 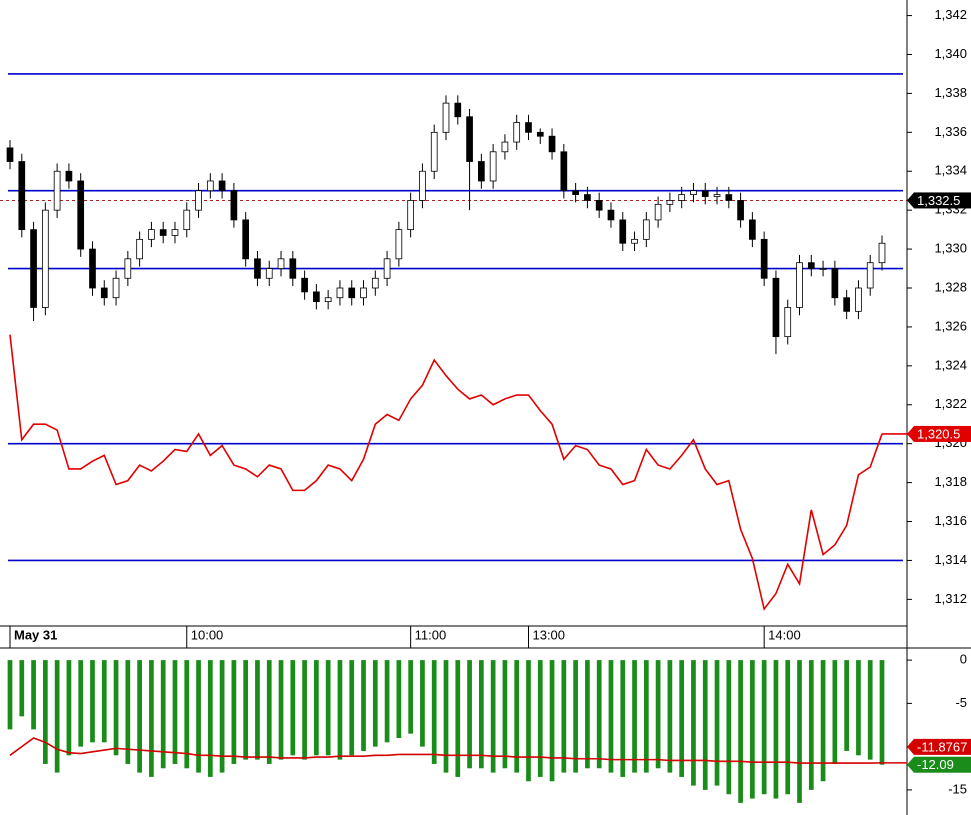 What do you see at coordinates (950, 14) in the screenshot?
I see `y-tick-label: 1,342` at bounding box center [950, 14].